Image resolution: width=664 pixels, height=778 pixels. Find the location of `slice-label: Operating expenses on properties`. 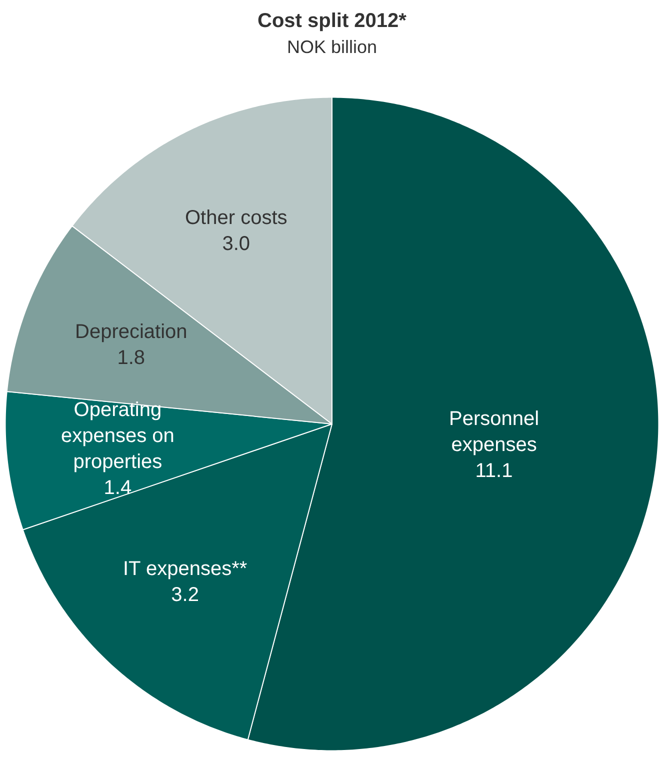

slice-label: Operating expenses on properties is located at coordinates (117, 436).